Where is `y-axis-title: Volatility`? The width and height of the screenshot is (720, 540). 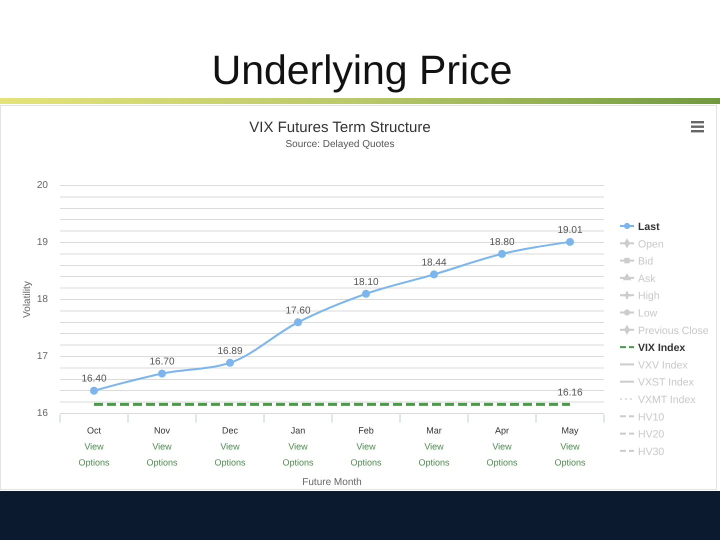 y-axis-title: Volatility is located at coordinates (27, 299).